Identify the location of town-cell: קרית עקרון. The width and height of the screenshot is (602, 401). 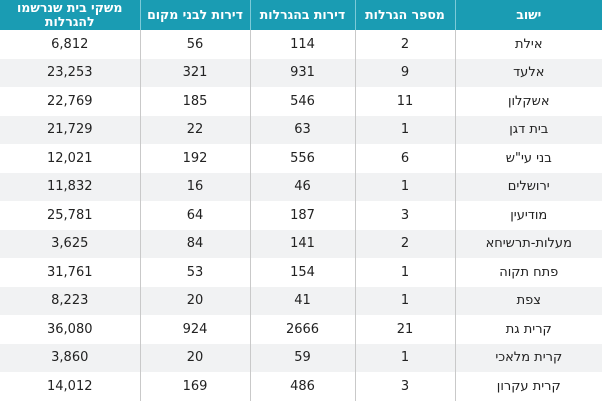
(528, 386).